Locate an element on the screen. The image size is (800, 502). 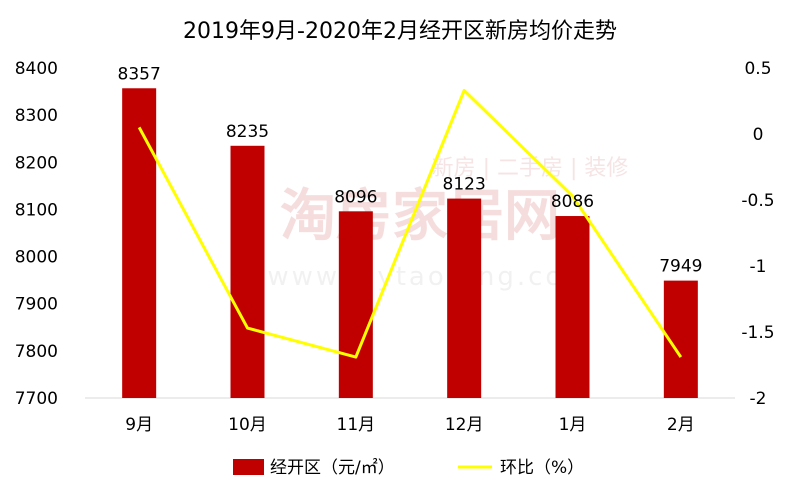
x-tick-label: 11月 is located at coordinates (356, 425).